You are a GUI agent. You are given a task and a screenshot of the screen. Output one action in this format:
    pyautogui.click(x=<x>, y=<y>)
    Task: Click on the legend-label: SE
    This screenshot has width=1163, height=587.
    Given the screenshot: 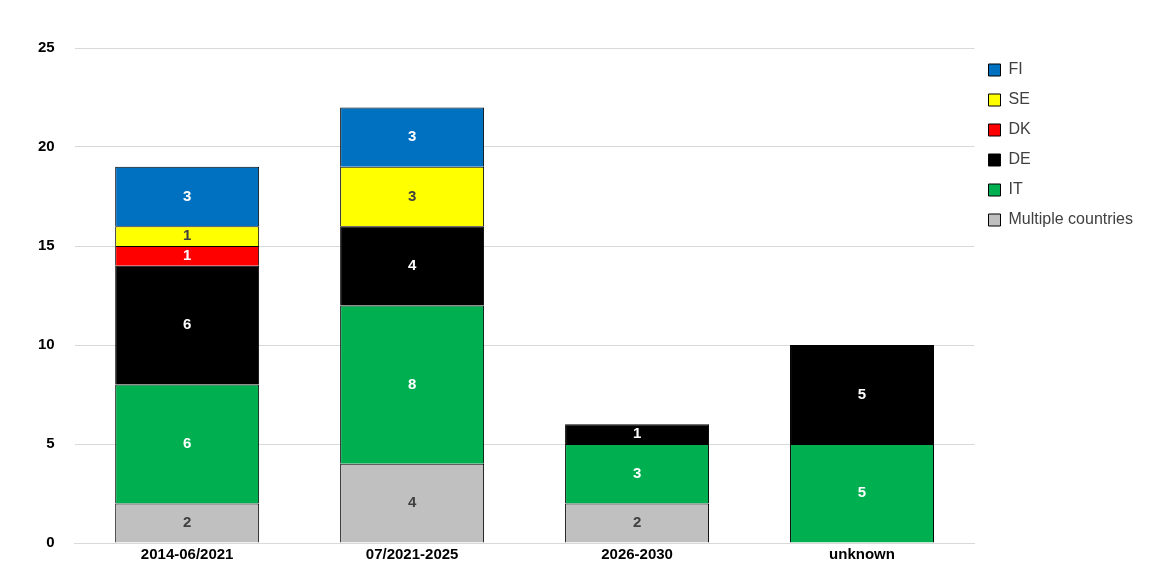 What is the action you would take?
    pyautogui.click(x=1019, y=99)
    